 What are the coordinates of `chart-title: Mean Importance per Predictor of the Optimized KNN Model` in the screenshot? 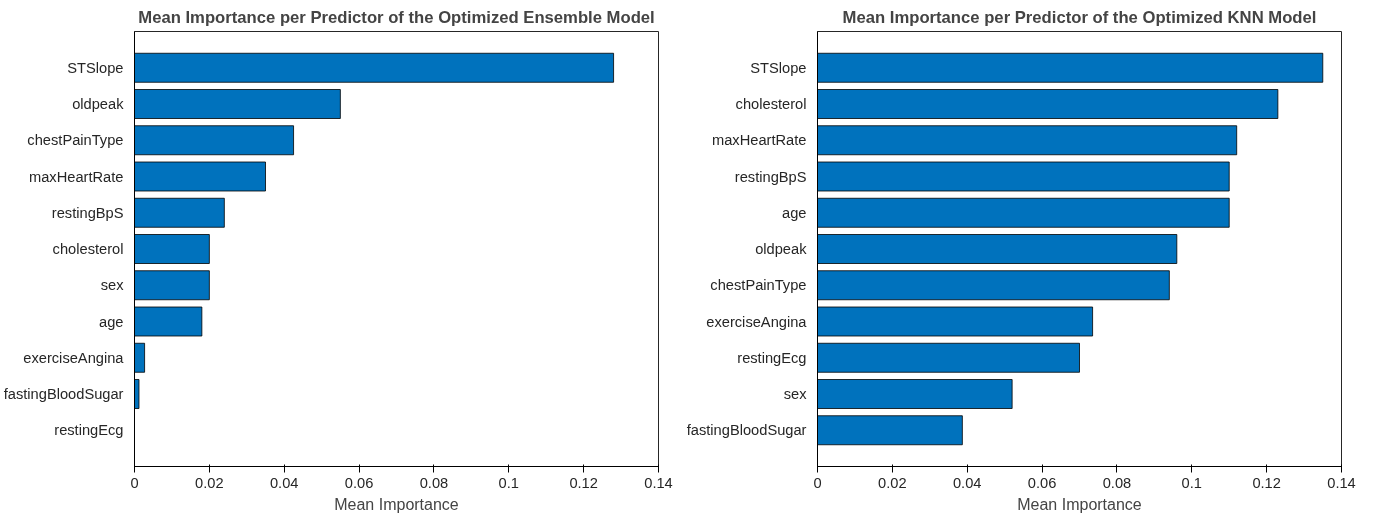 It's located at (1079, 17).